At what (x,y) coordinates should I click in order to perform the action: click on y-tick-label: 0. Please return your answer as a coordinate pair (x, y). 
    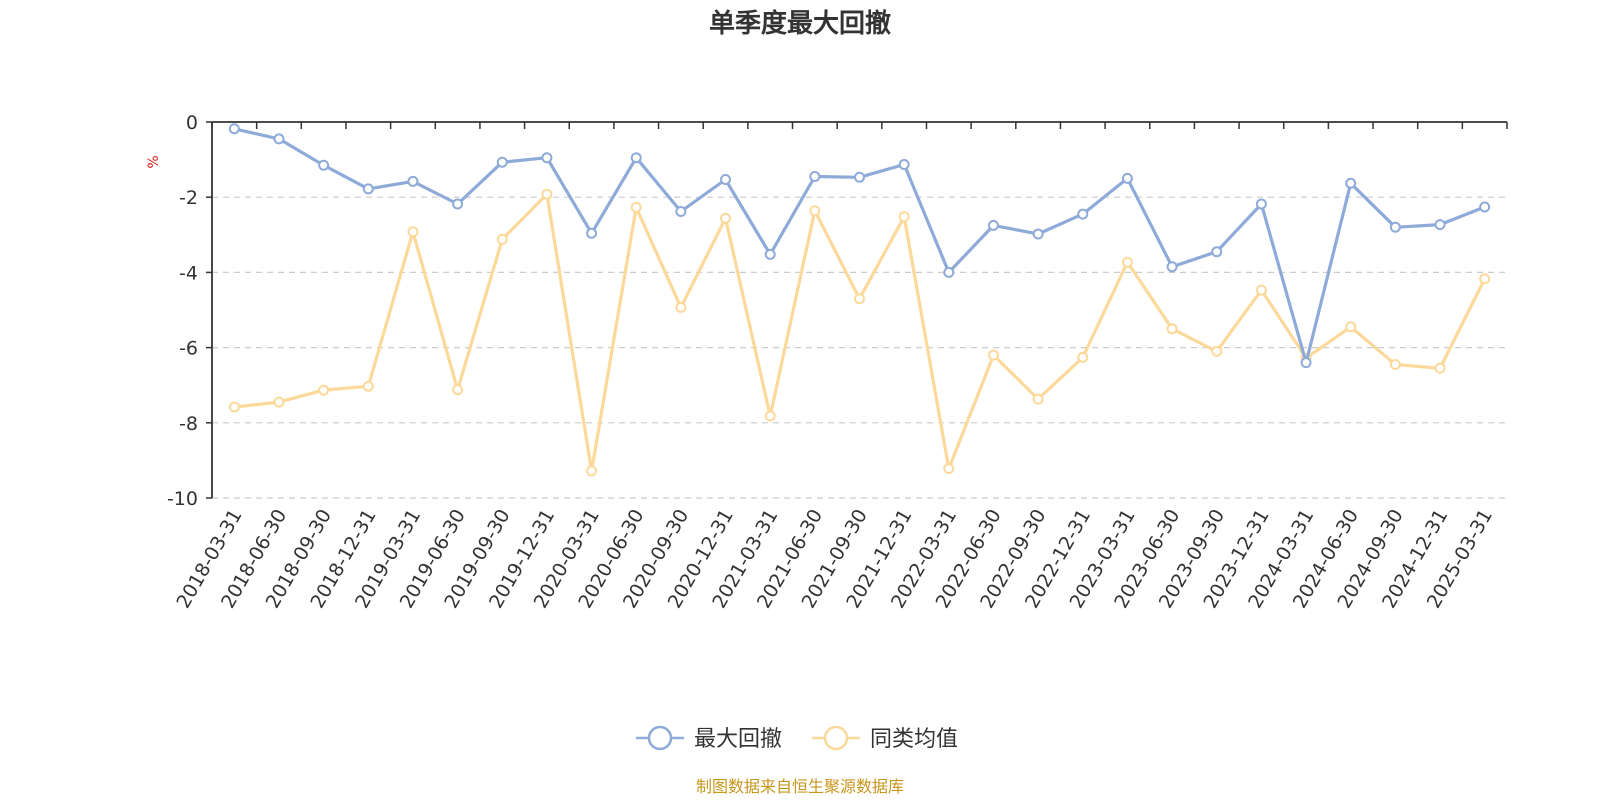
    Looking at the image, I should click on (192, 123).